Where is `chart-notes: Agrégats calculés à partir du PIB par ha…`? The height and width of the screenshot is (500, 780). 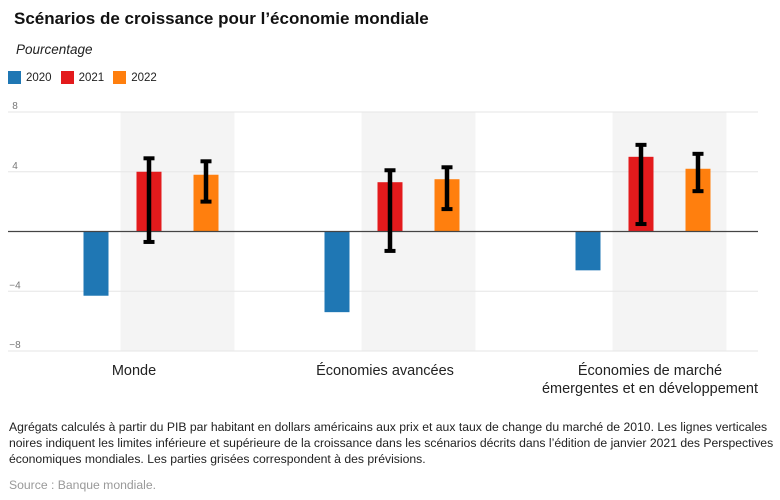
chart-notes: Agrégats calculés à partir du PIB par ha… is located at coordinates (391, 443).